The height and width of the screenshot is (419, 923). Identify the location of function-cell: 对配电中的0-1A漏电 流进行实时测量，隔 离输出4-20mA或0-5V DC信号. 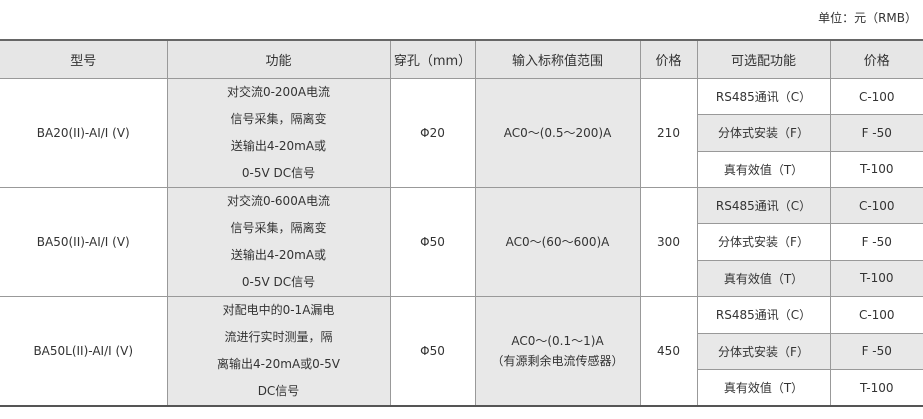
(278, 351).